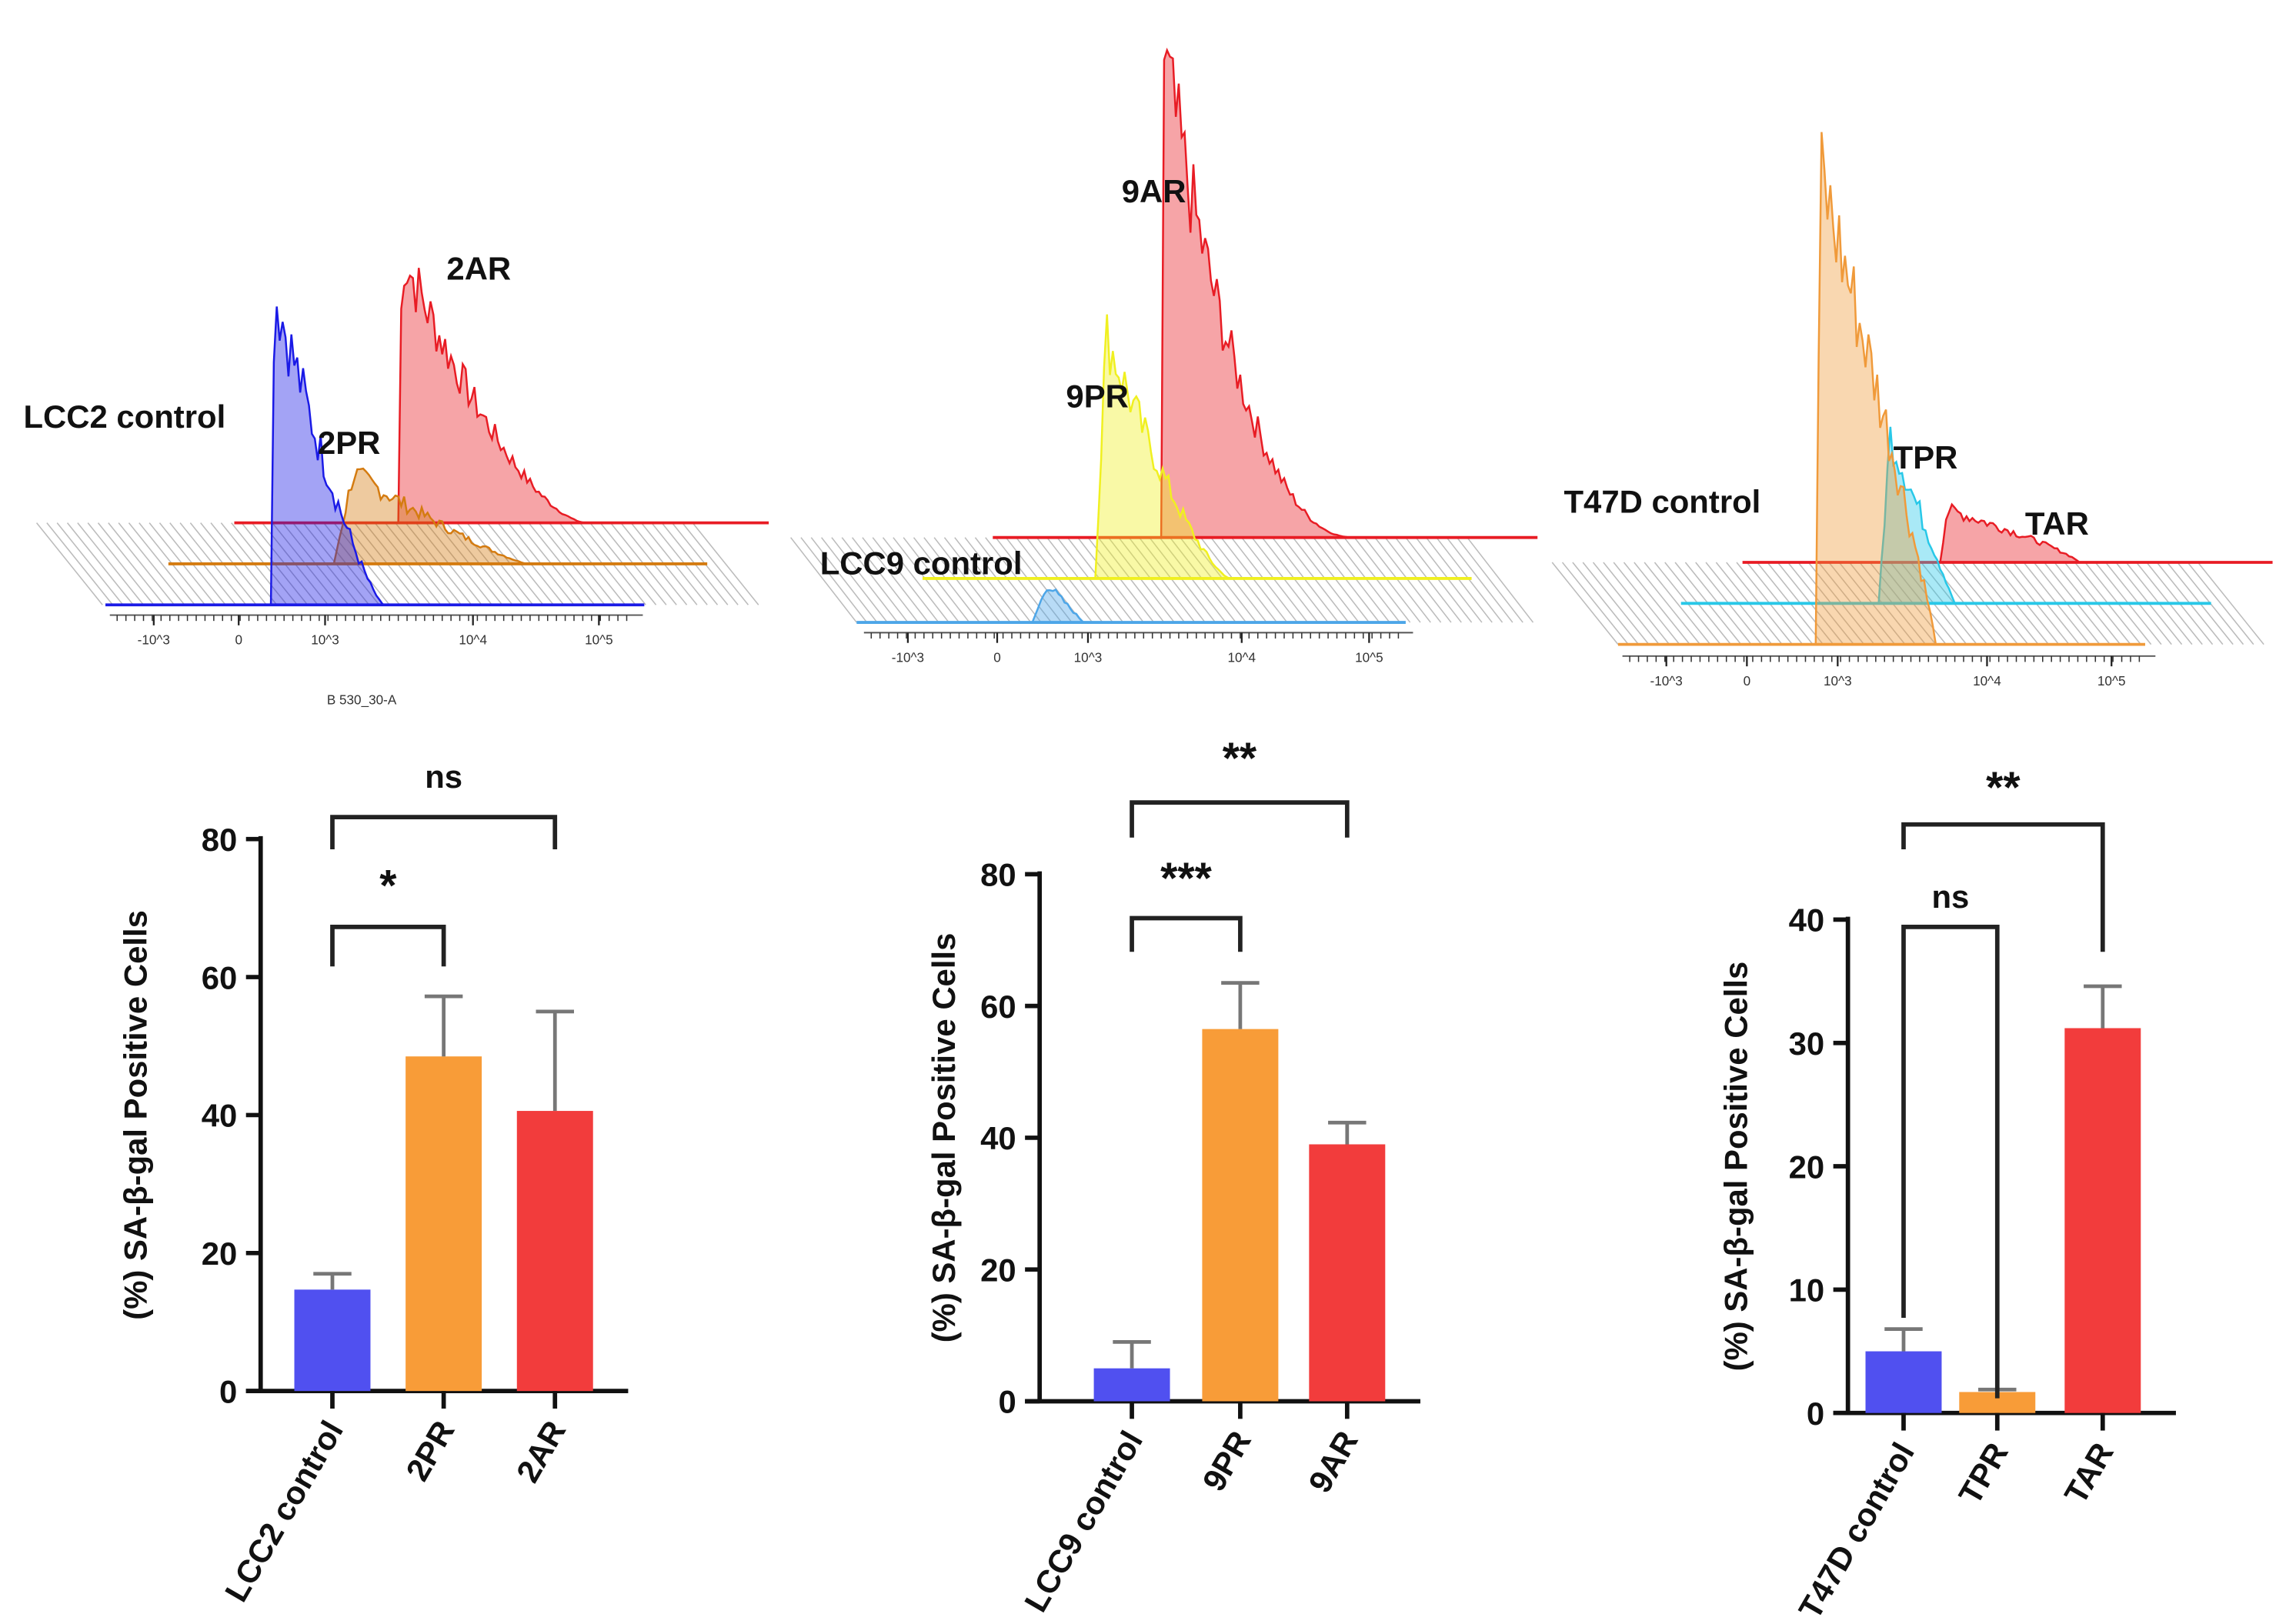 The width and height of the screenshot is (2296, 1624). What do you see at coordinates (430, 1451) in the screenshot?
I see `x-tick-label: 2PR` at bounding box center [430, 1451].